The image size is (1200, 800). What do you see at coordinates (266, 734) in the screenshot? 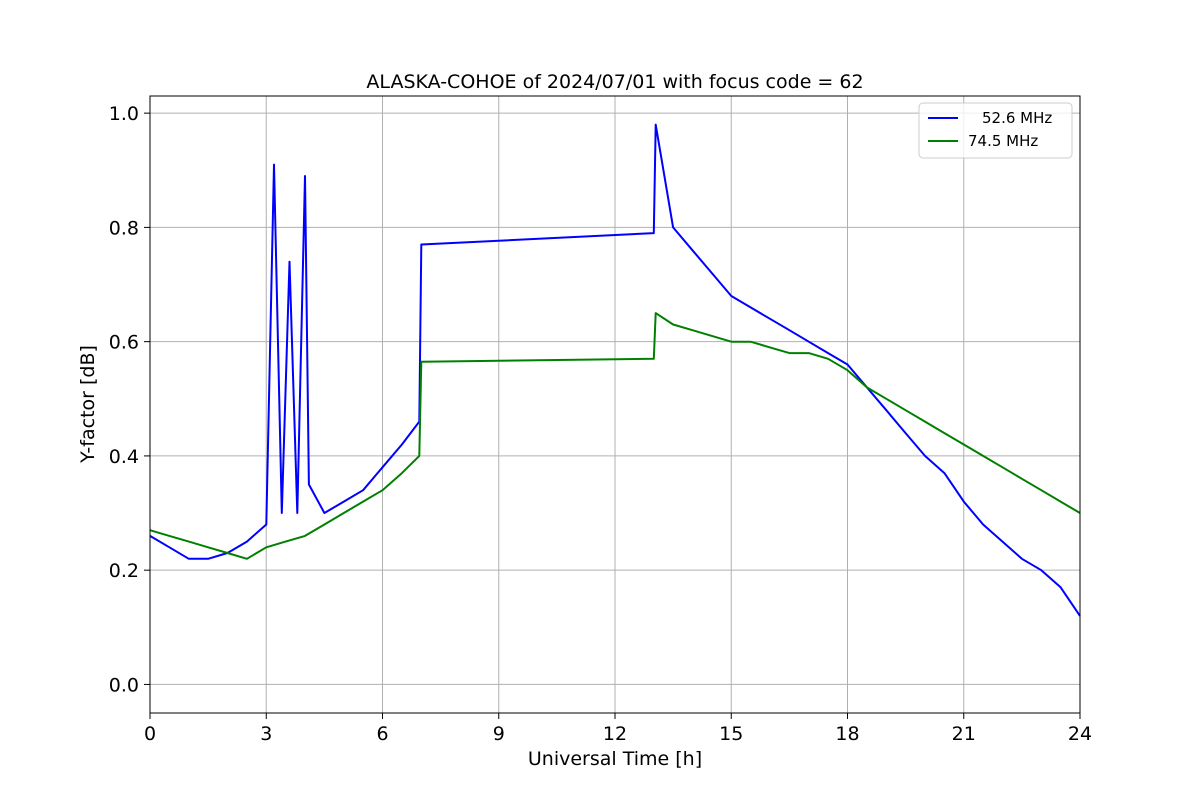
I see `x-tick-label: 3` at bounding box center [266, 734].